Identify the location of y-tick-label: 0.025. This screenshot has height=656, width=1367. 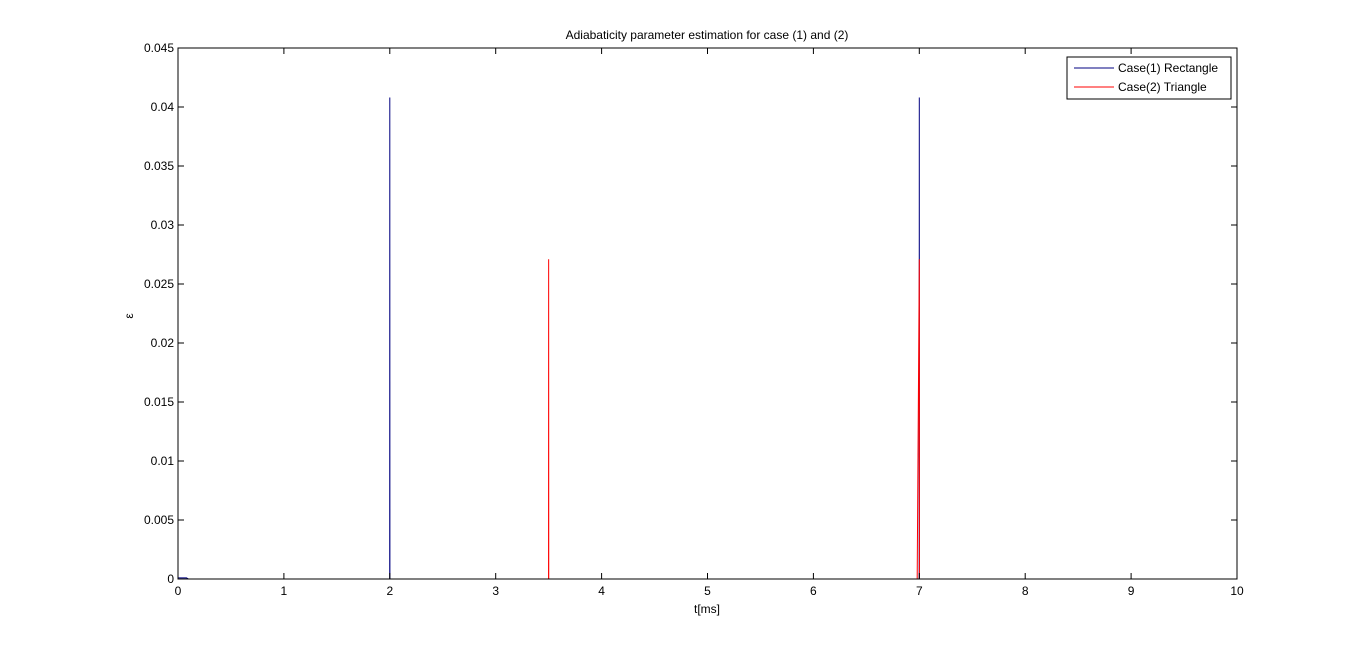
(159, 284).